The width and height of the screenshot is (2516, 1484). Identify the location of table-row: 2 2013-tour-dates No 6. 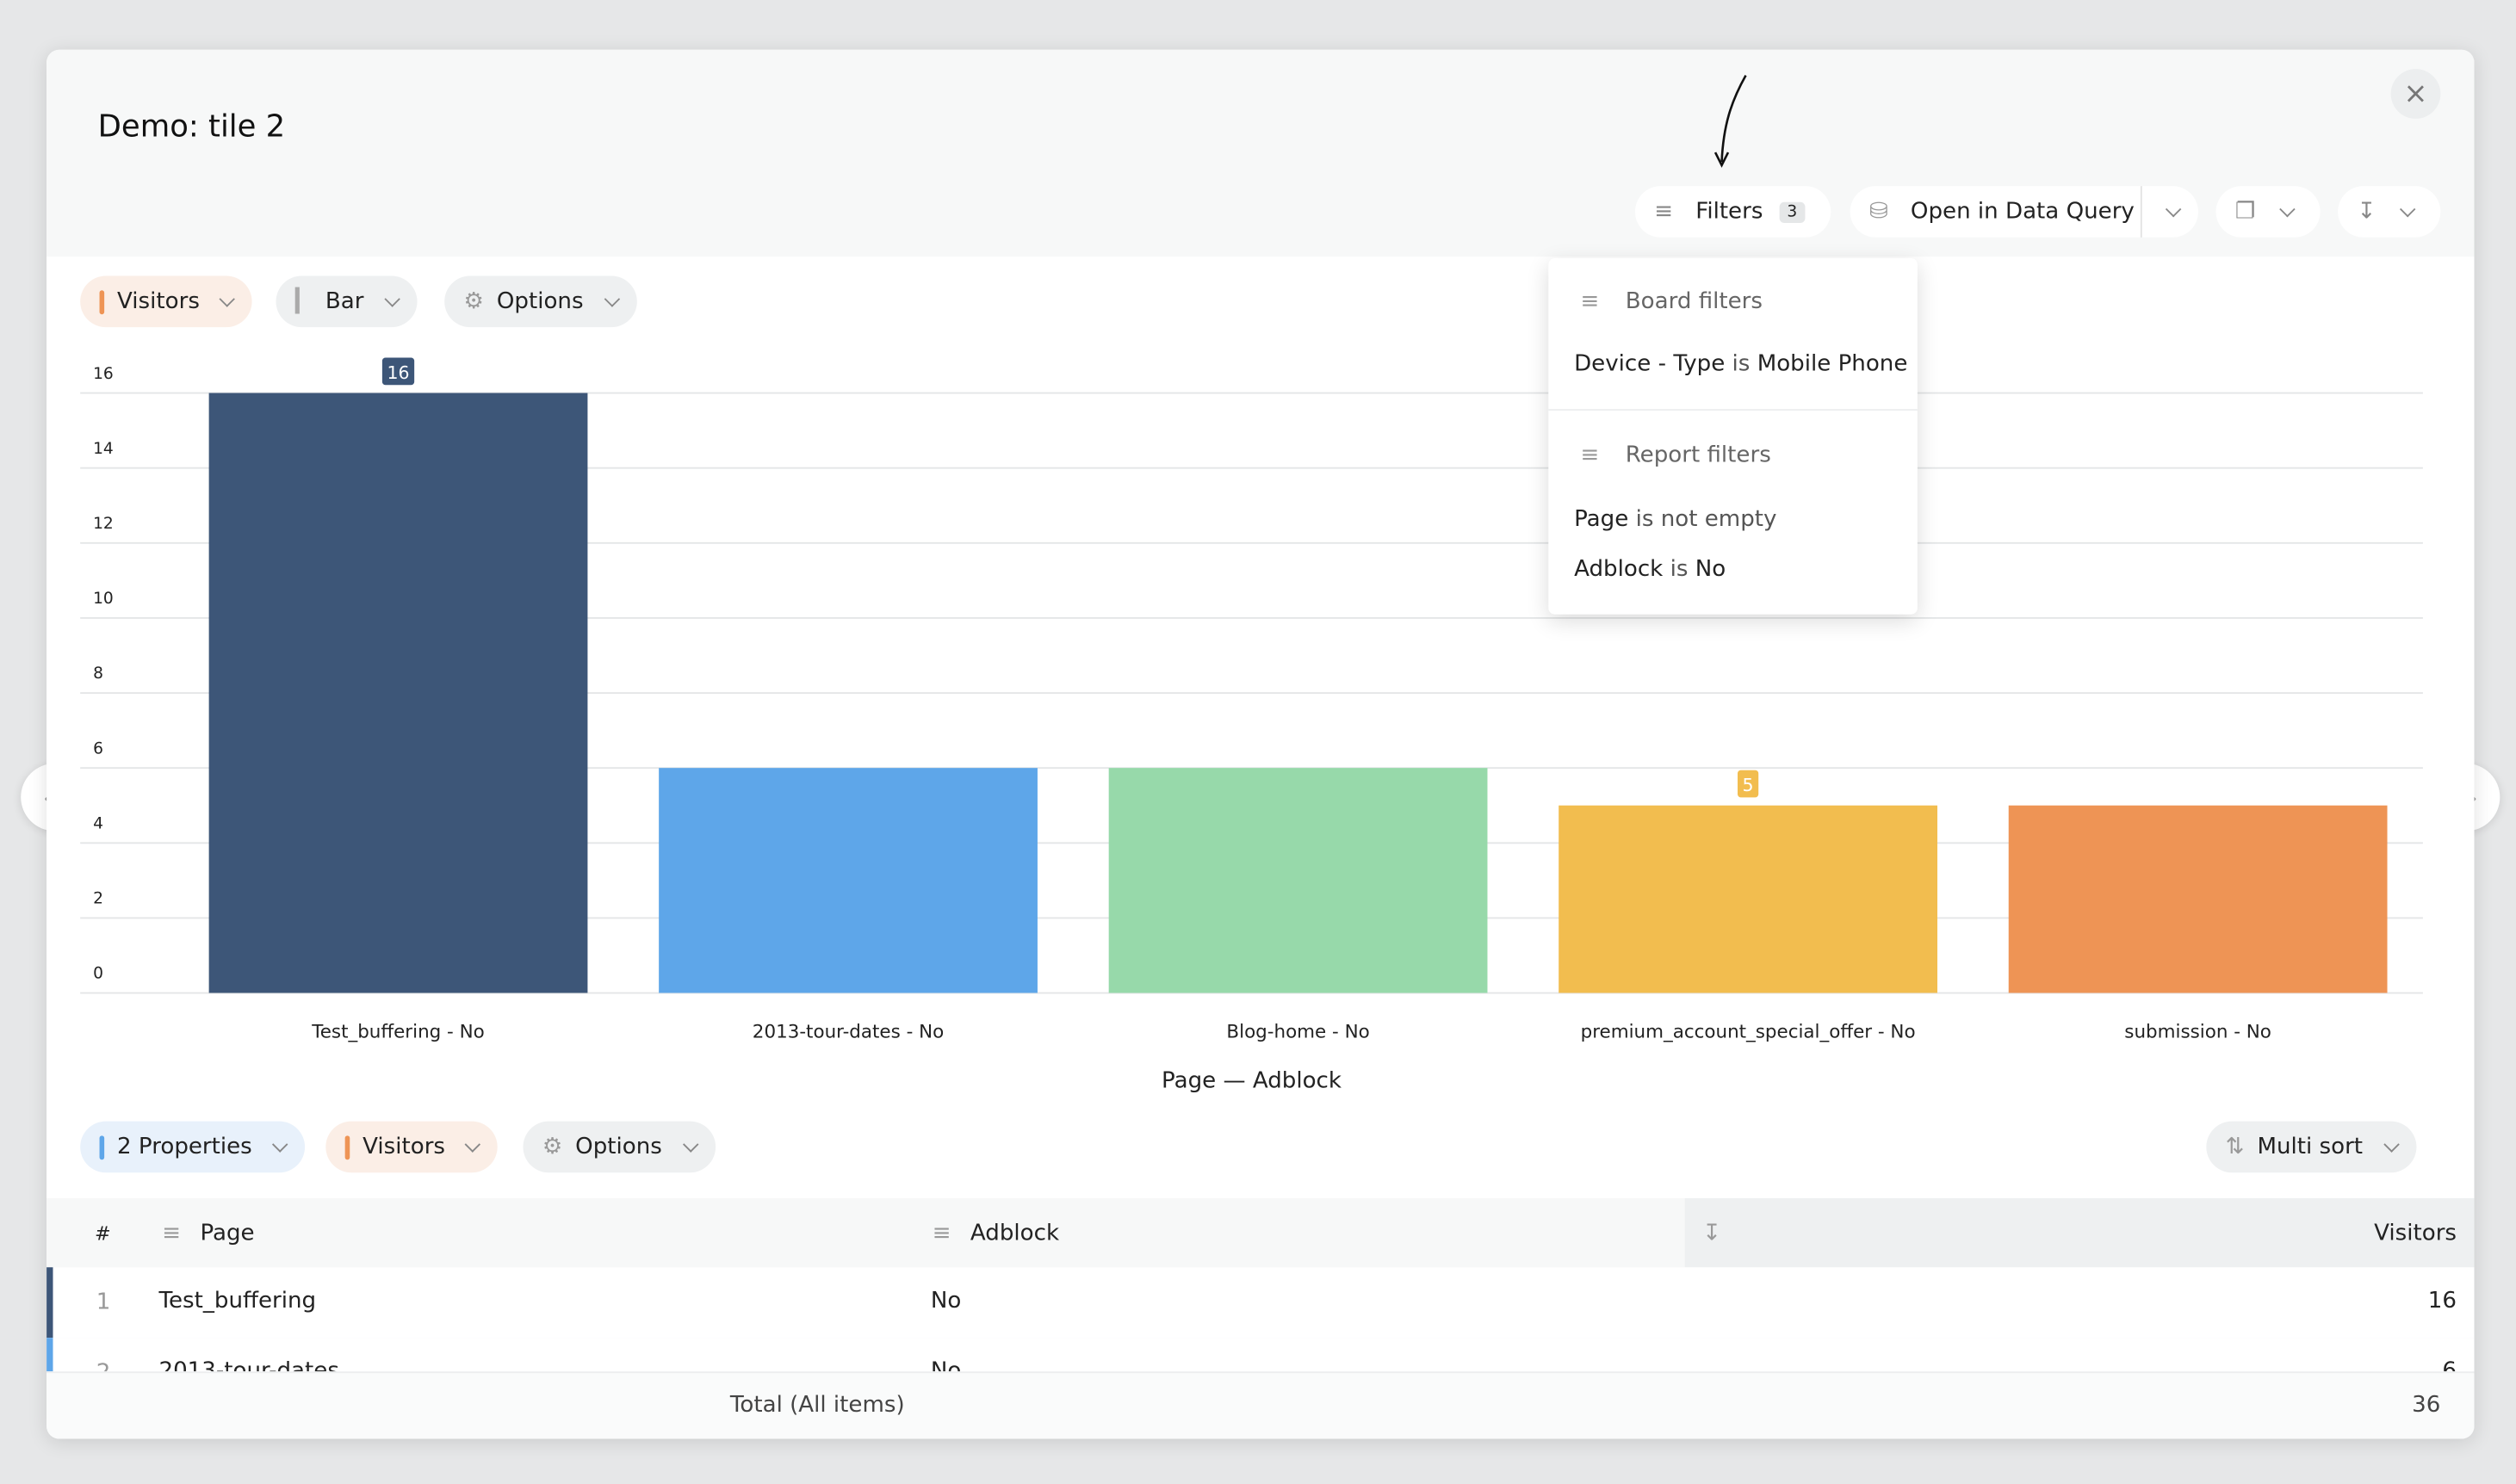
(1261, 1355).